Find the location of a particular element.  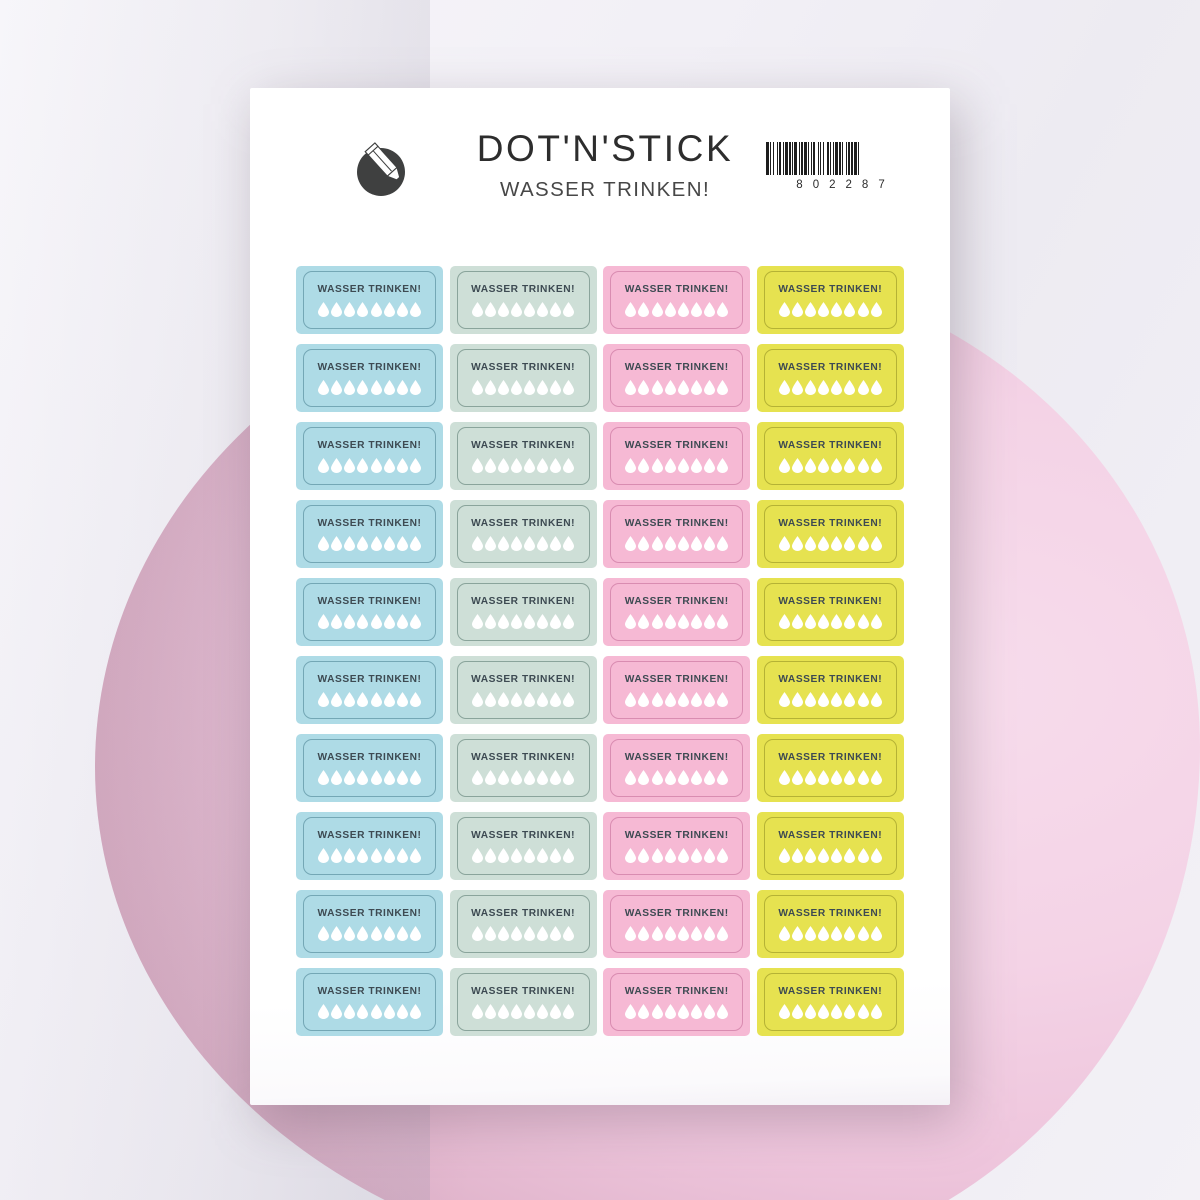

sticker-blue: WASSER TRINKEN! is located at coordinates (369, 456).